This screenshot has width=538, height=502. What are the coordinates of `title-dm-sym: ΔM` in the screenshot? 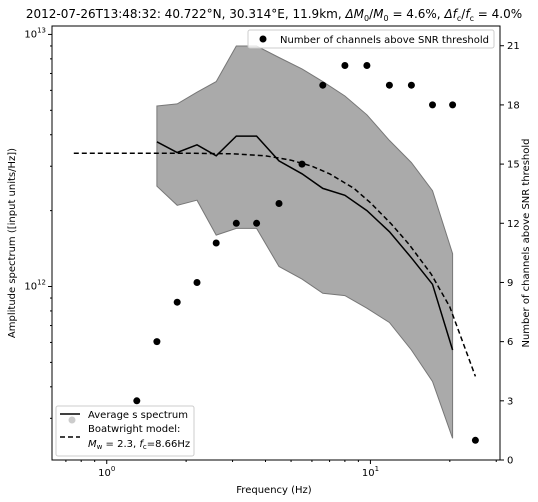 It's located at (354, 14).